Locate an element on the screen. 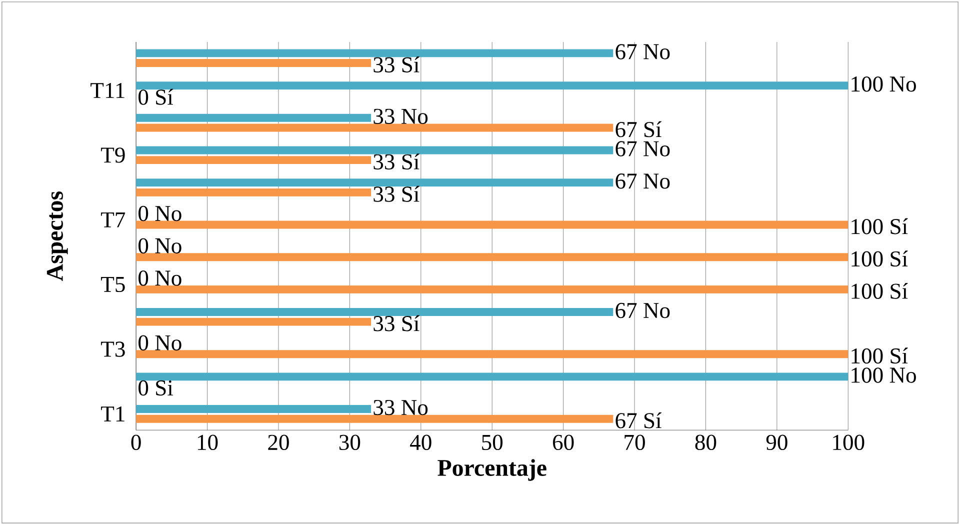 Image resolution: width=960 pixels, height=525 pixels. x-tick-label: 10 is located at coordinates (208, 442).